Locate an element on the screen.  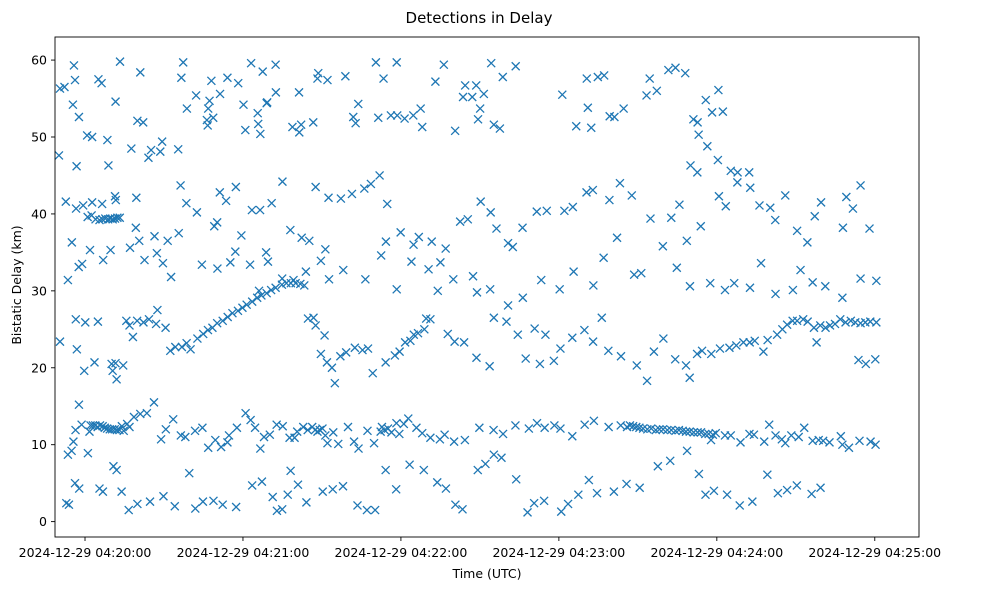
y-tick-label: 30 is located at coordinates (39, 290).